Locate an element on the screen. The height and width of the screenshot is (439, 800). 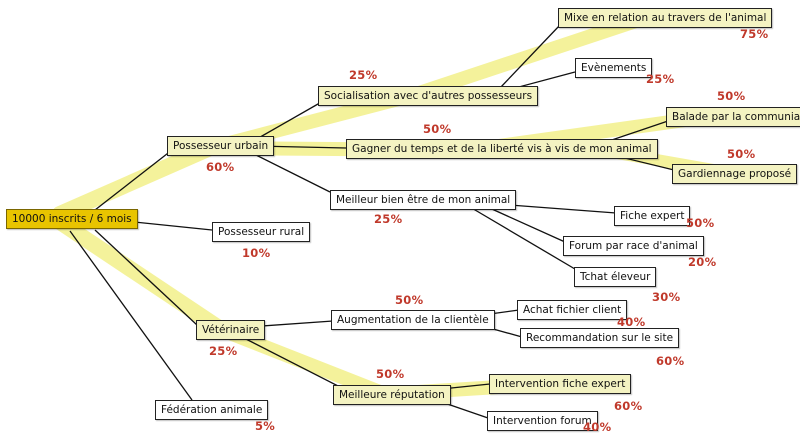
percent-socialisation: 25% is located at coordinates (363, 75).